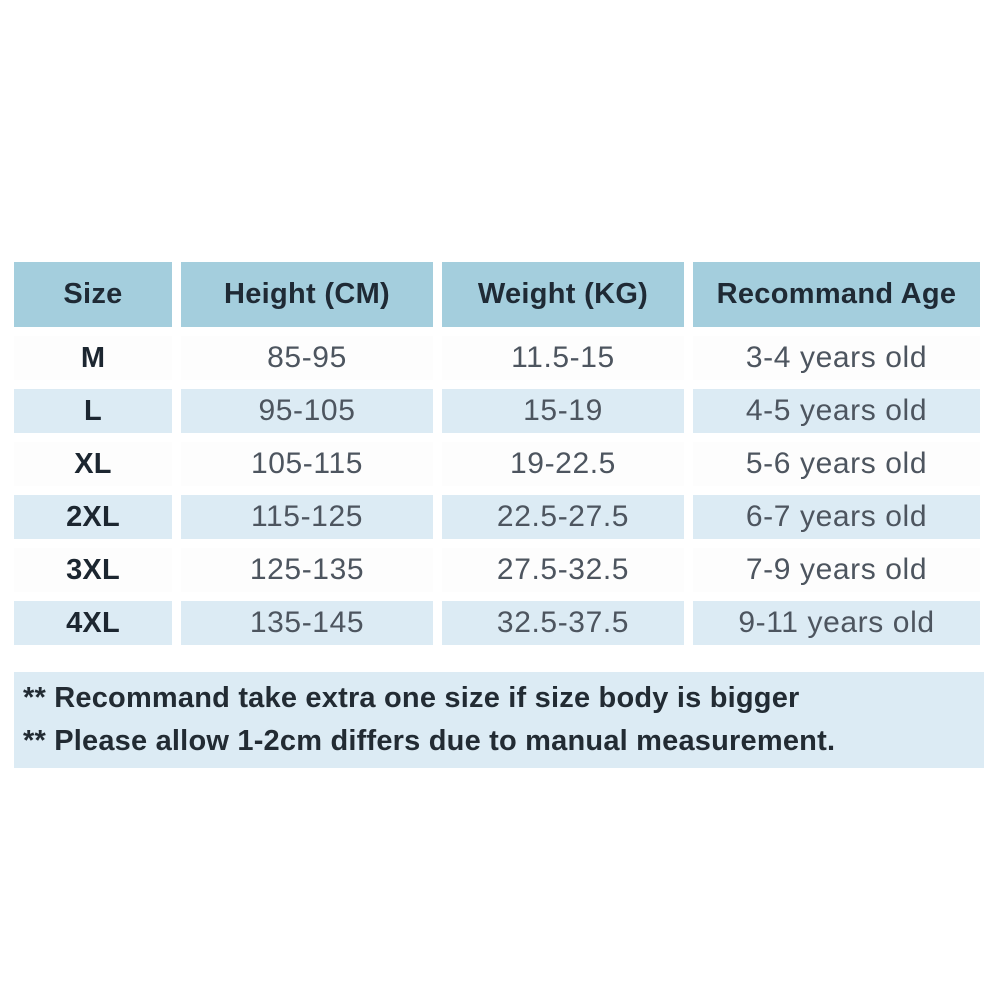  I want to click on column-header-age: Recommand Age, so click(836, 294).